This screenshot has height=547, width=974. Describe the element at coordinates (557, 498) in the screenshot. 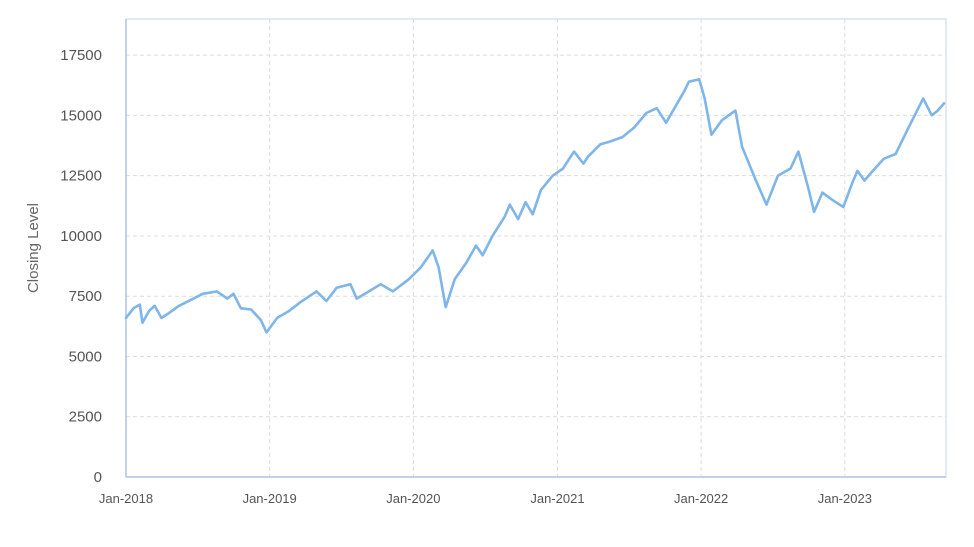

I see `x-tick-label: Jan-2021` at that location.